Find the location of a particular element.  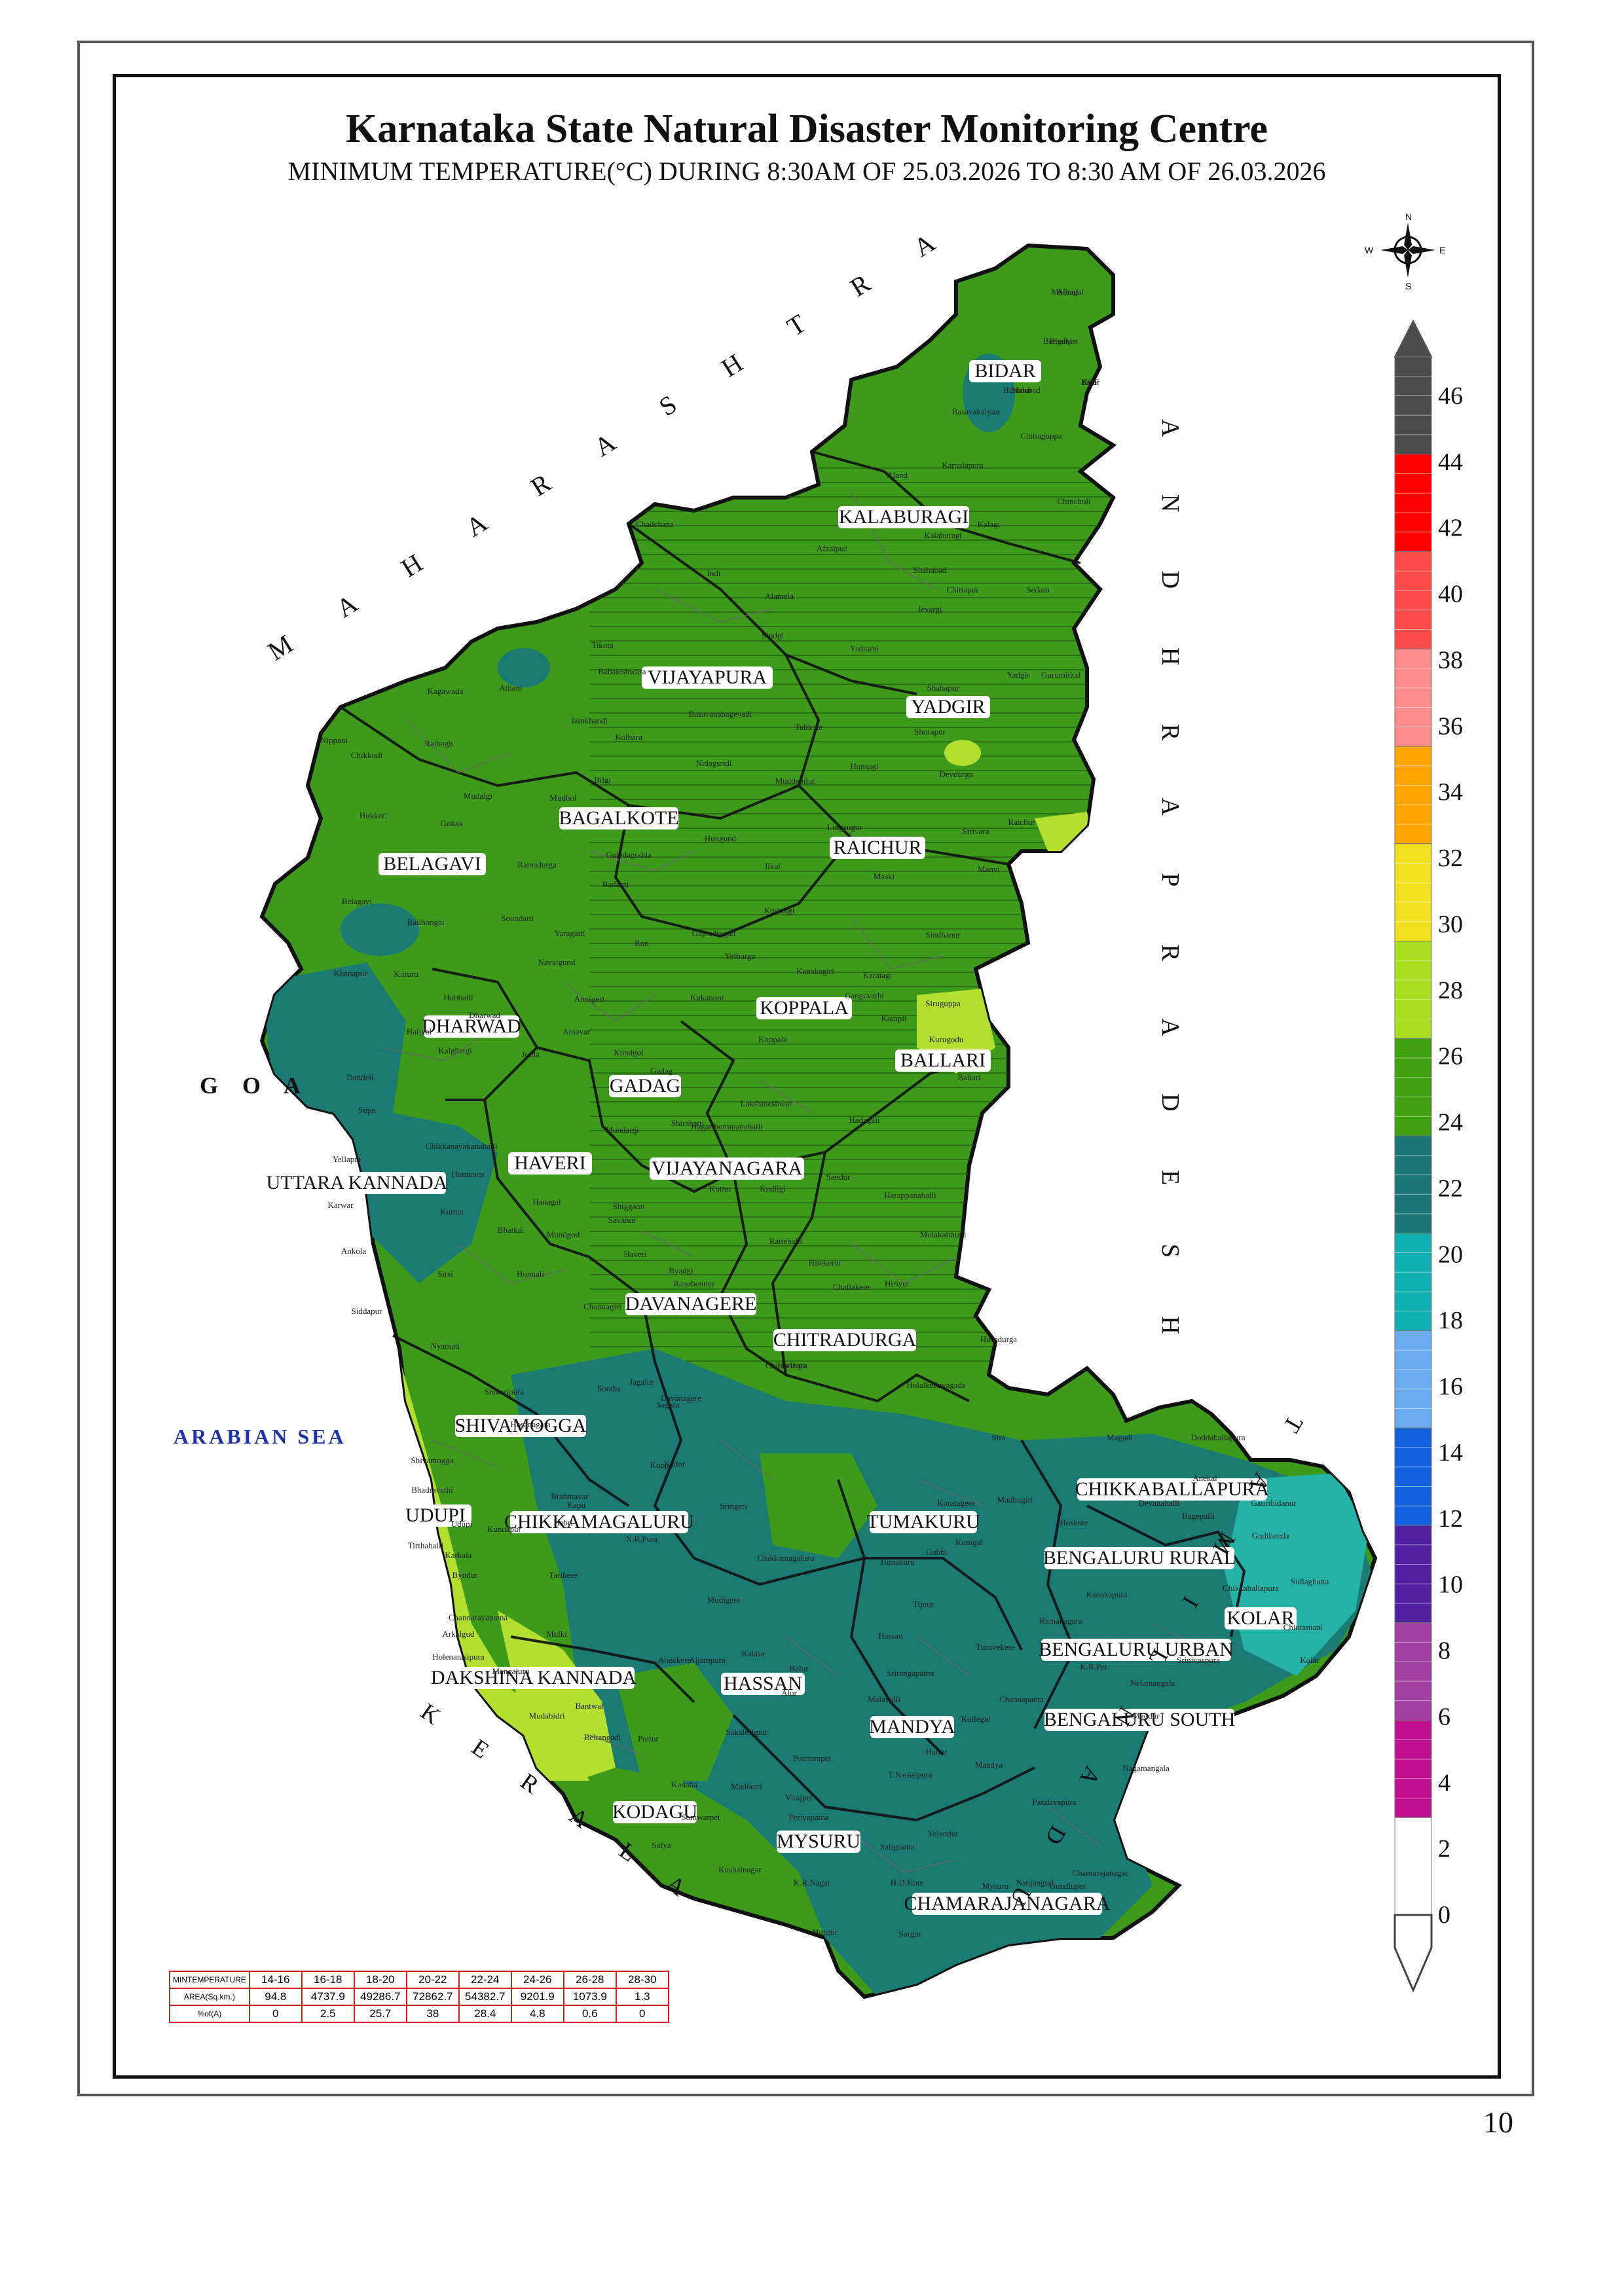

district-label: VIJAYAPURA is located at coordinates (707, 677).